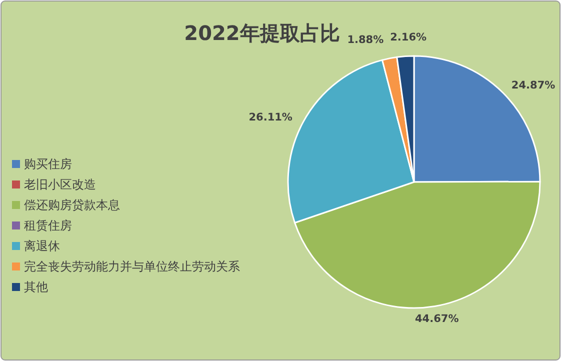  I want to click on data-label: 1.88%, so click(365, 40).